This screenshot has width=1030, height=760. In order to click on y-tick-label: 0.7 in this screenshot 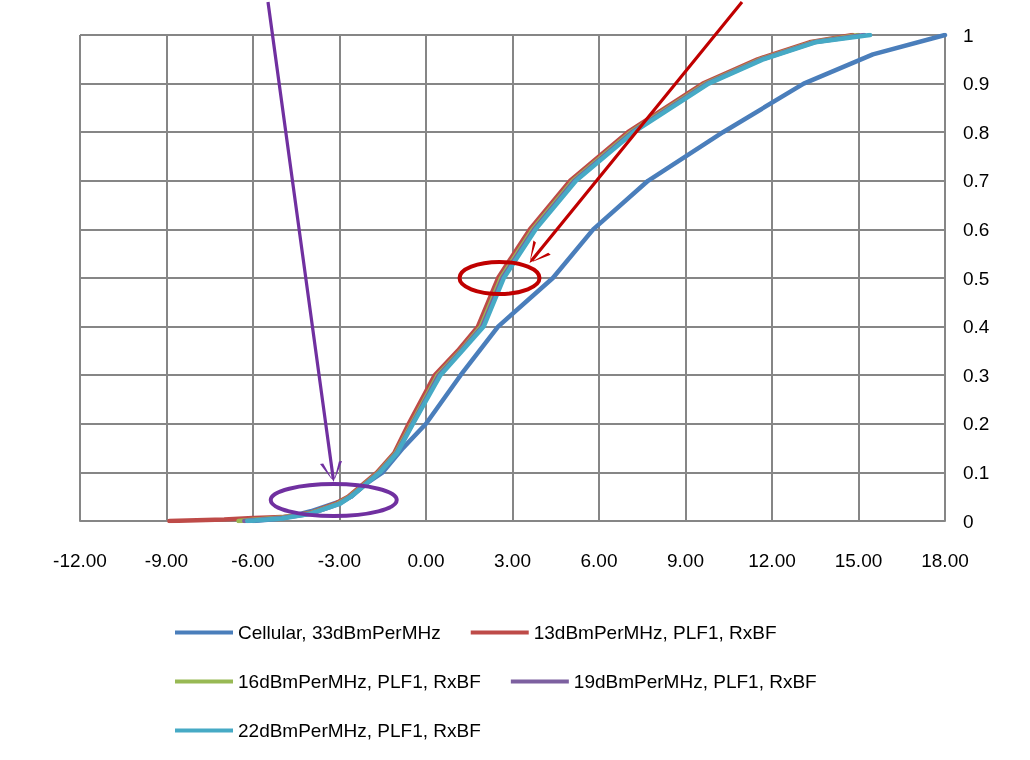, I will do `click(976, 181)`.